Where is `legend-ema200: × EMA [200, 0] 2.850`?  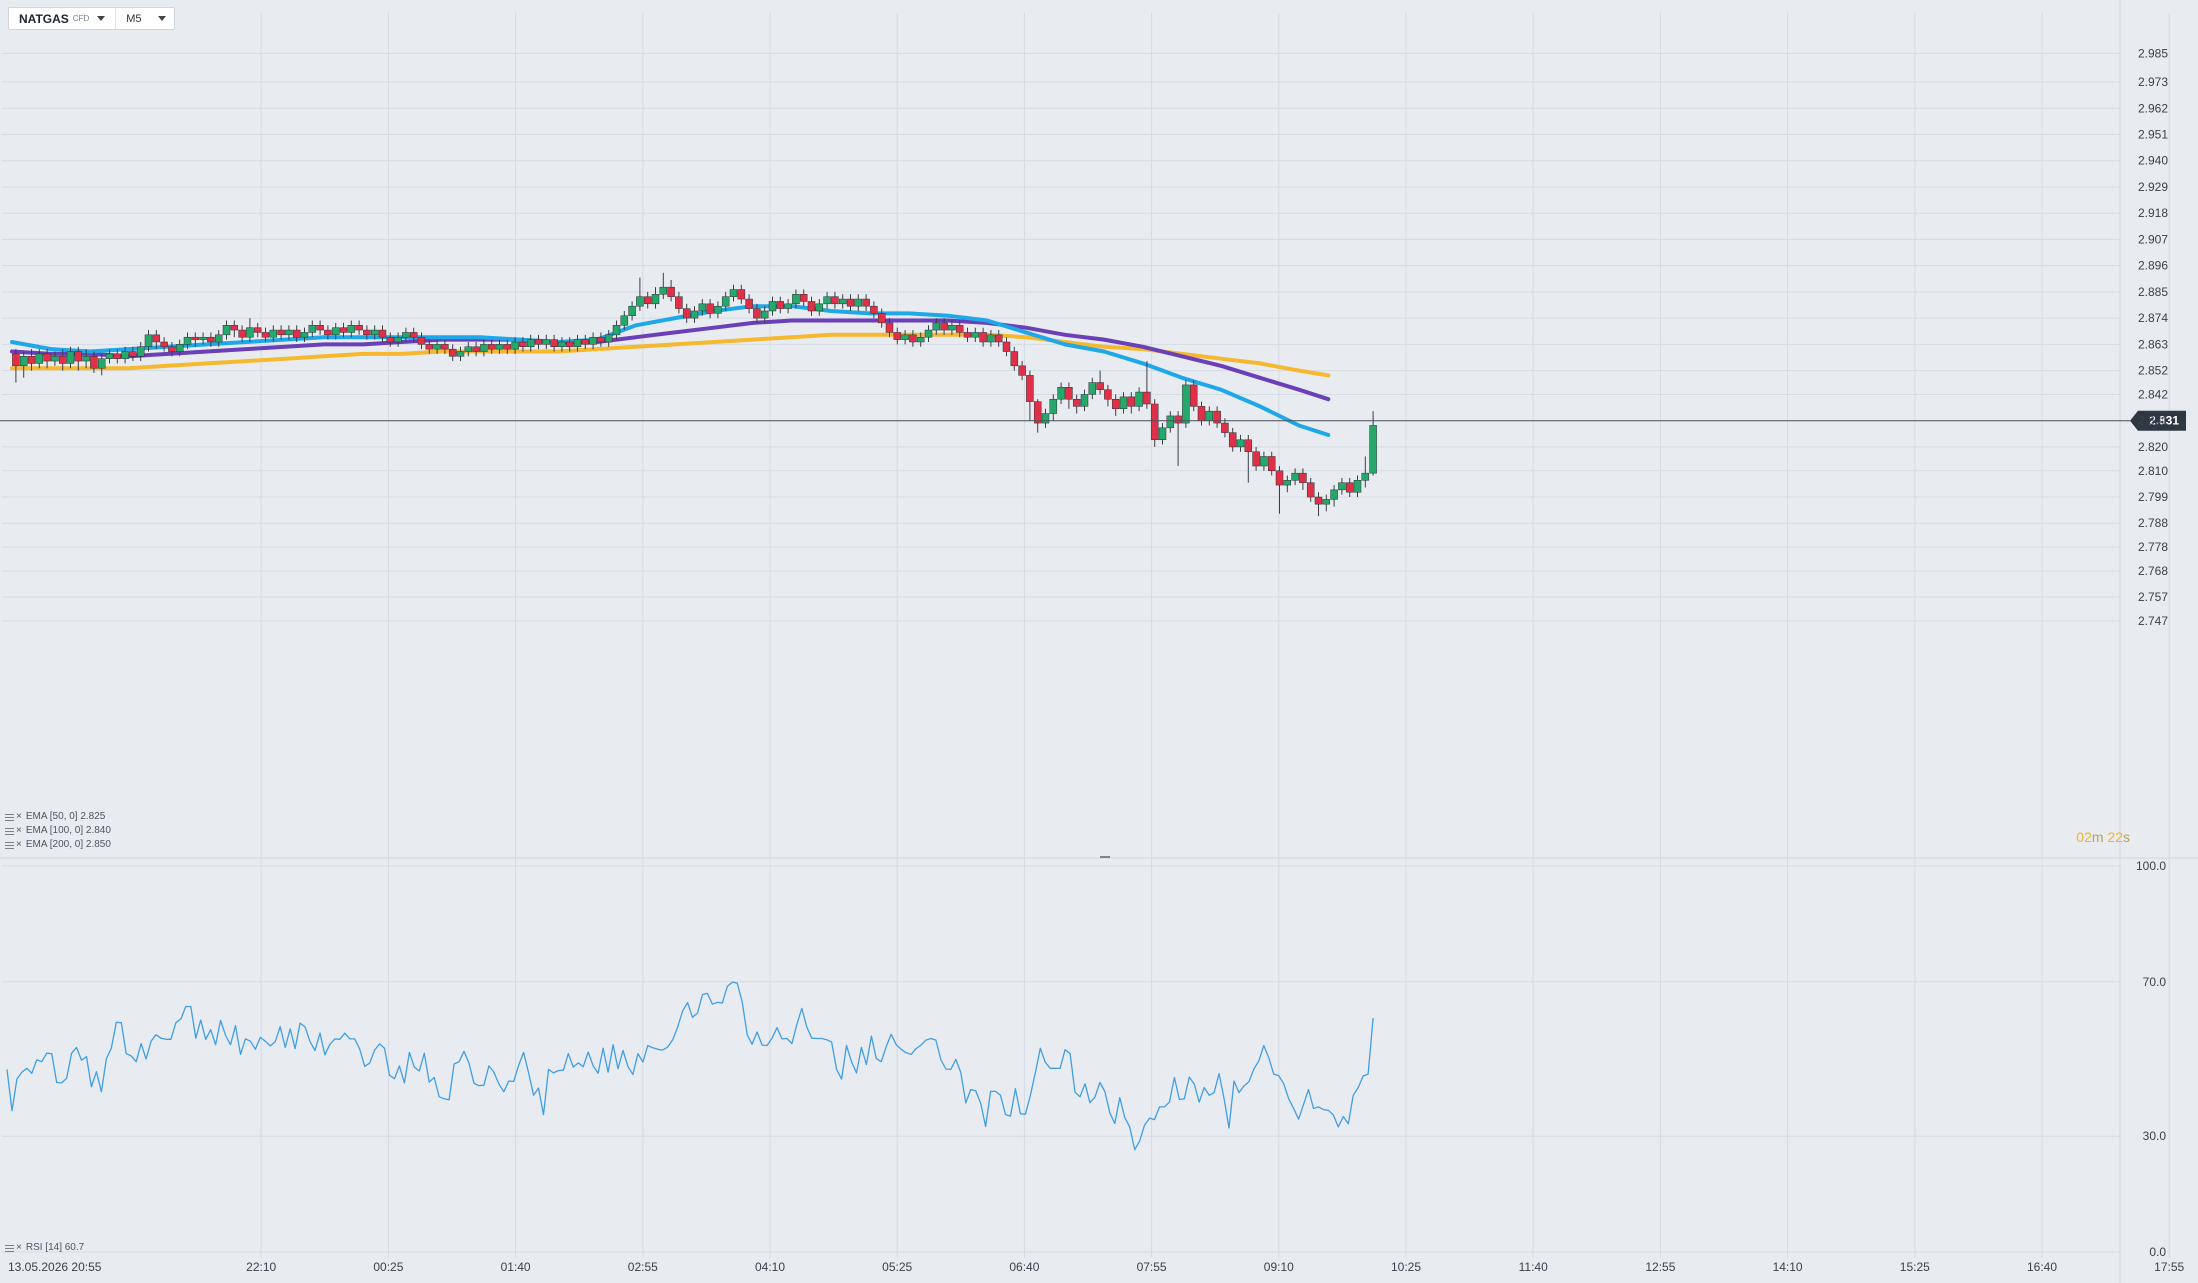
legend-ema200: × EMA [200, 0] 2.850 is located at coordinates (58, 844).